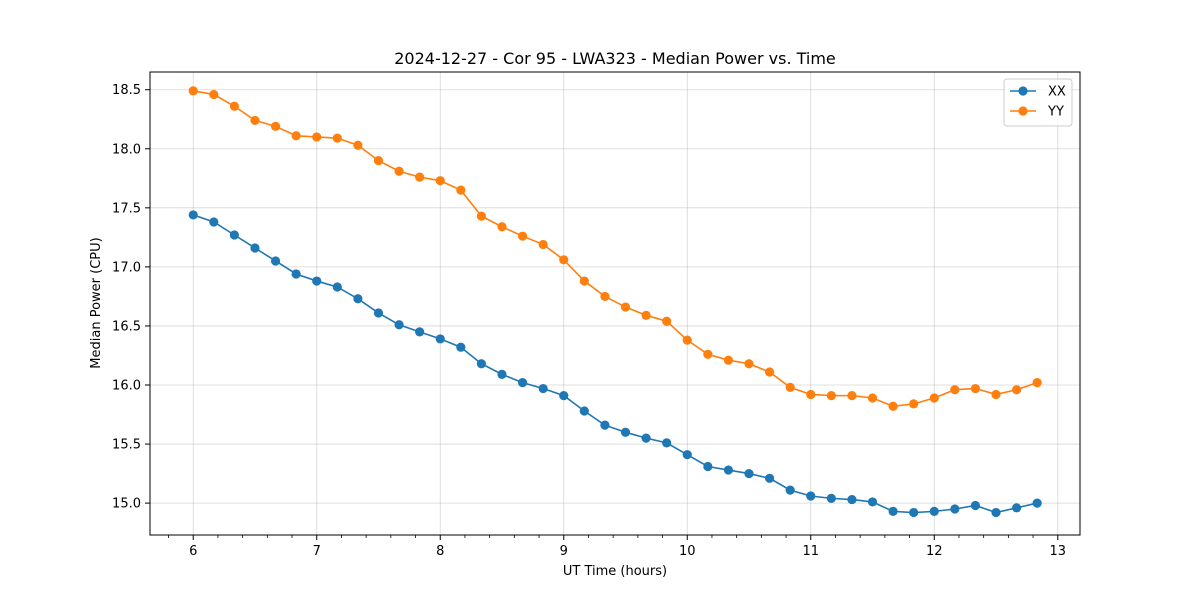 The image size is (1200, 600). Describe the element at coordinates (126, 385) in the screenshot. I see `y-tick-label: 16.0` at that location.